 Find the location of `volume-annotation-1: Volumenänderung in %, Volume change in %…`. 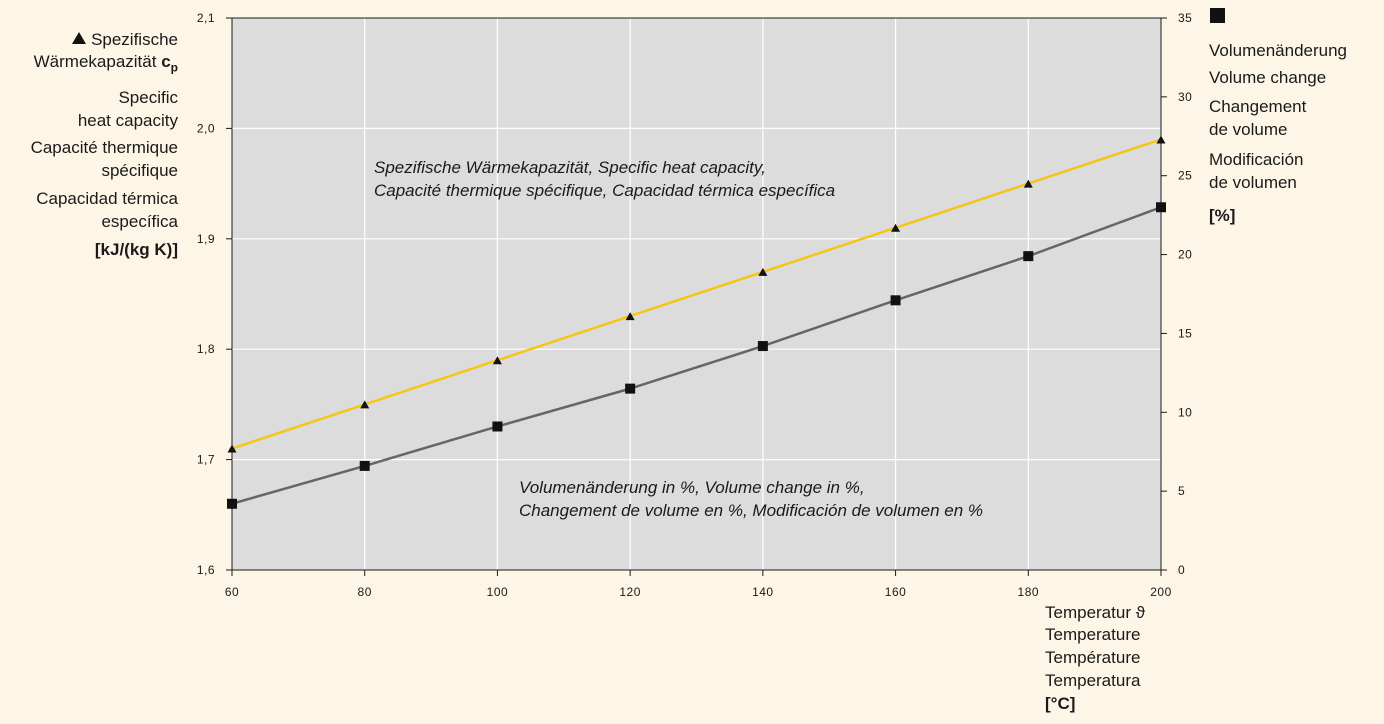

volume-annotation-1: Volumenänderung in %, Volume change in %… is located at coordinates (692, 487).